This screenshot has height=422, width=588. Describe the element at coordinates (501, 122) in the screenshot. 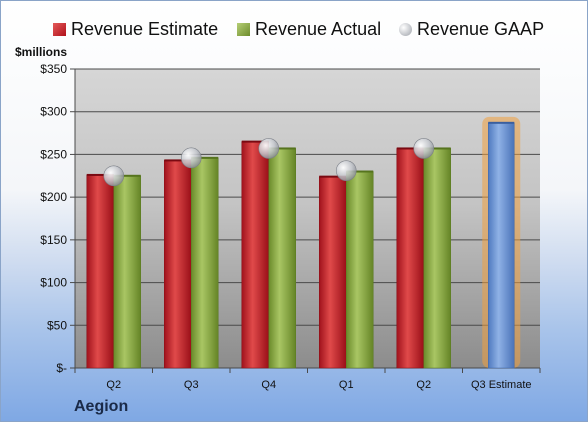

I see `bar-cap-revenue-estimate-q3` at that location.